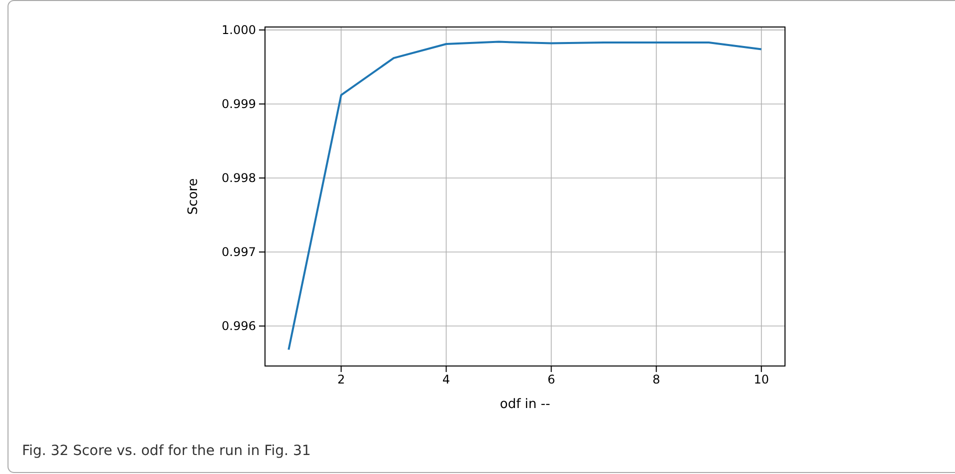 Image resolution: width=955 pixels, height=474 pixels. Describe the element at coordinates (239, 103) in the screenshot. I see `y-tick-label: 0.999` at that location.